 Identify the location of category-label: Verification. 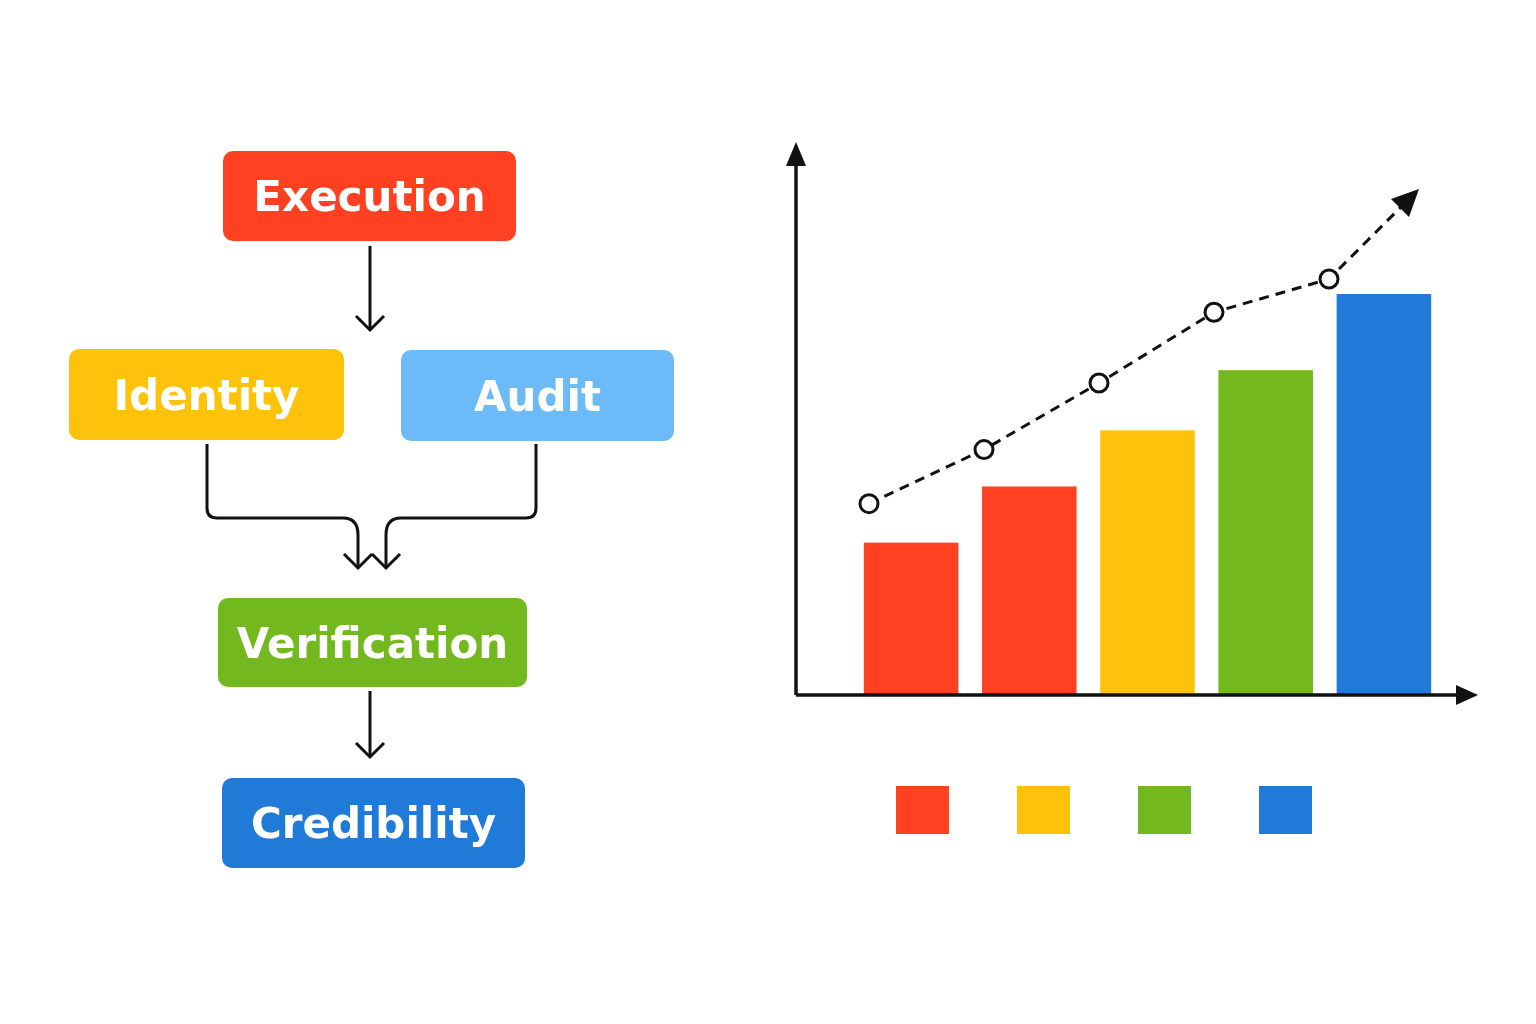
(372, 643).